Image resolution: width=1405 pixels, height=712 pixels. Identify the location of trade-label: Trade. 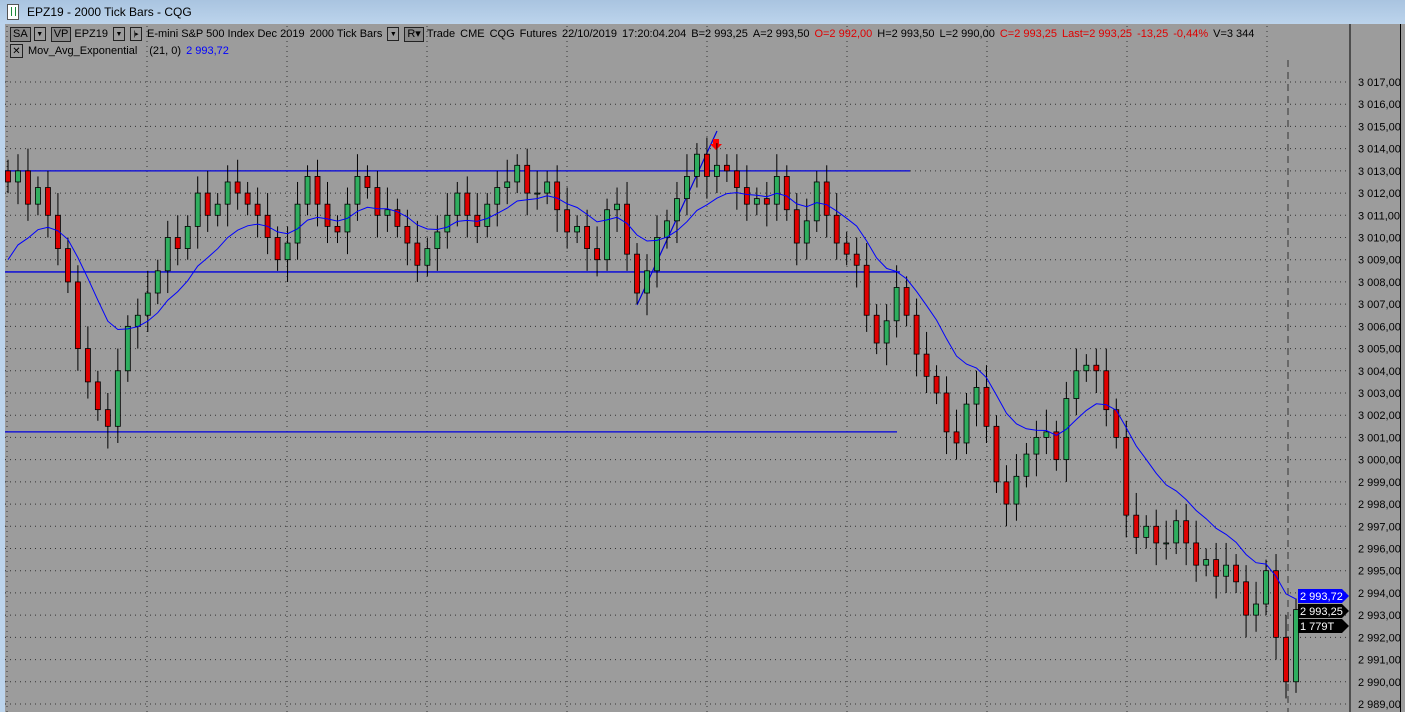
(441, 34).